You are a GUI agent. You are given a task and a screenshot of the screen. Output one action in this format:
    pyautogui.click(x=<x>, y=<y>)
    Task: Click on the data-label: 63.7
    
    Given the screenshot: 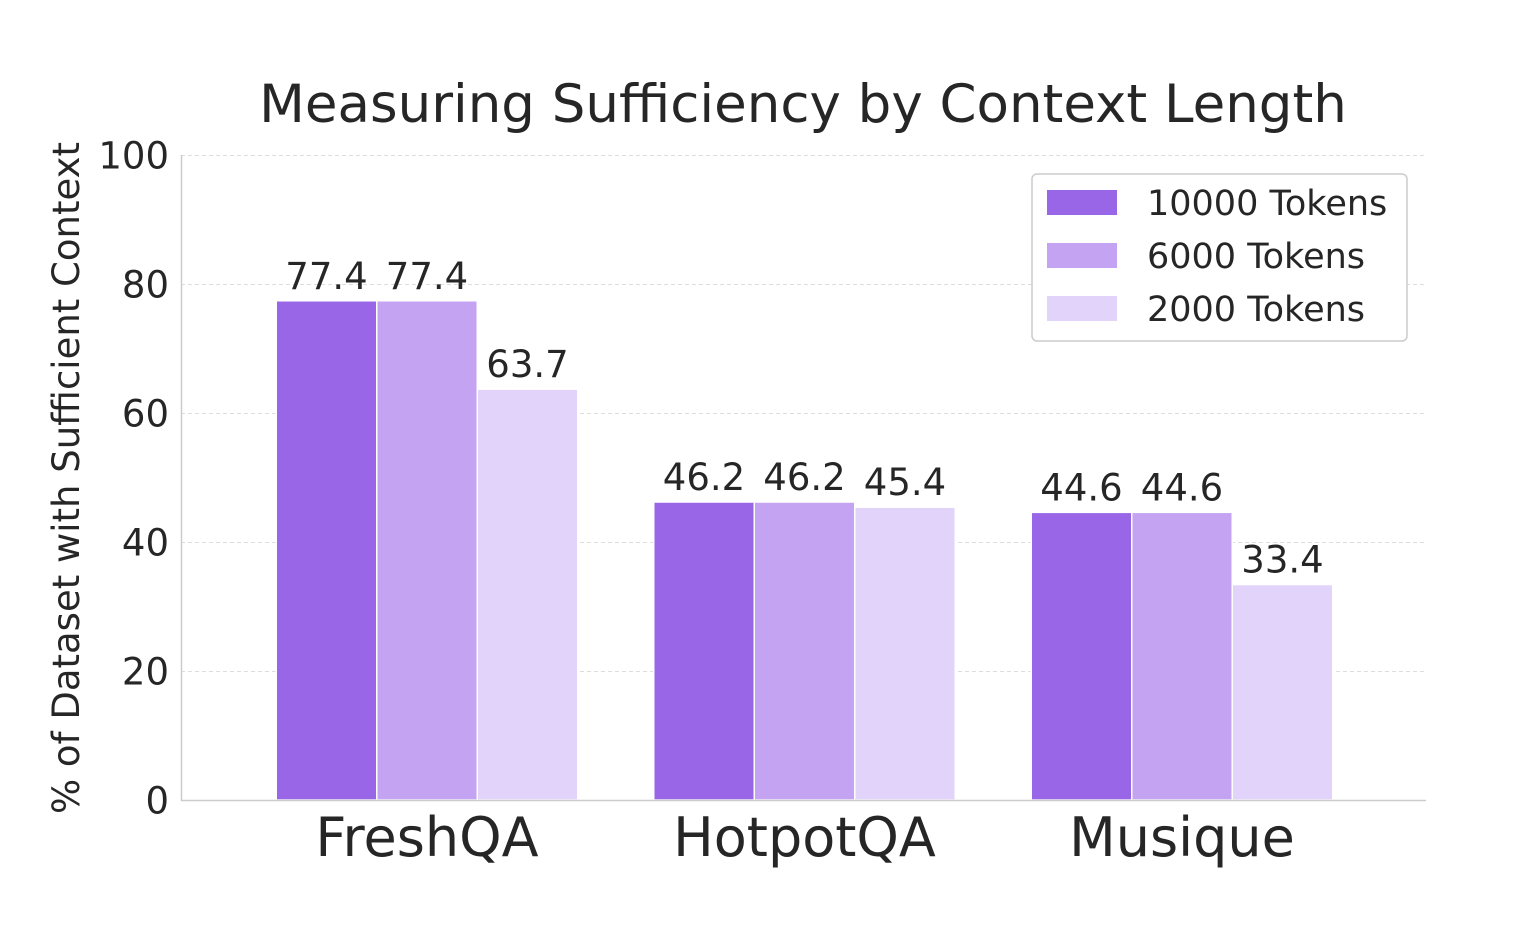 What is the action you would take?
    pyautogui.click(x=527, y=364)
    